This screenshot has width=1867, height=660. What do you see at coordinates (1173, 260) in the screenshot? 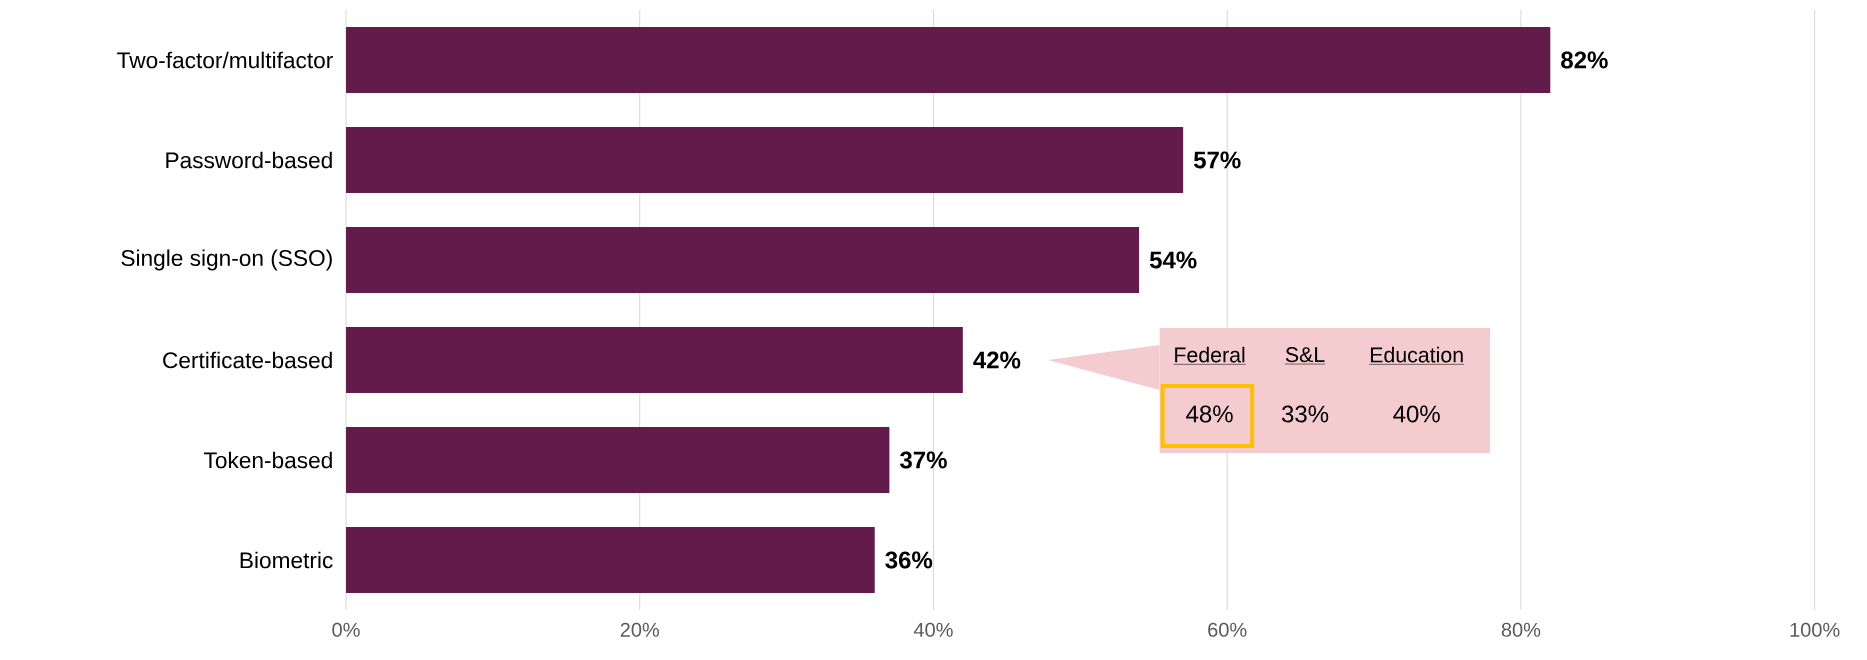
I see `data-label: 54%` at bounding box center [1173, 260].